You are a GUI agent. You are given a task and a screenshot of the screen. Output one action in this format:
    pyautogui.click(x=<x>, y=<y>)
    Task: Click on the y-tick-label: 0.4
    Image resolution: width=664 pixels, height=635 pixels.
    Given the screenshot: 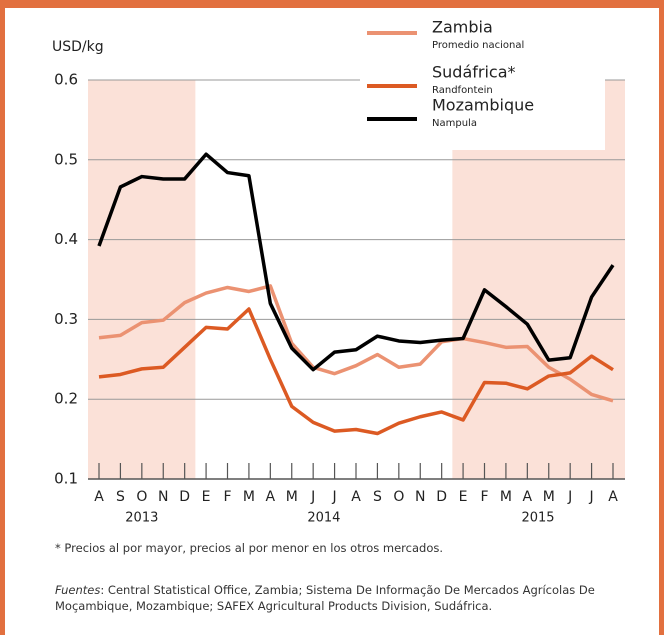 What is the action you would take?
    pyautogui.click(x=66, y=239)
    